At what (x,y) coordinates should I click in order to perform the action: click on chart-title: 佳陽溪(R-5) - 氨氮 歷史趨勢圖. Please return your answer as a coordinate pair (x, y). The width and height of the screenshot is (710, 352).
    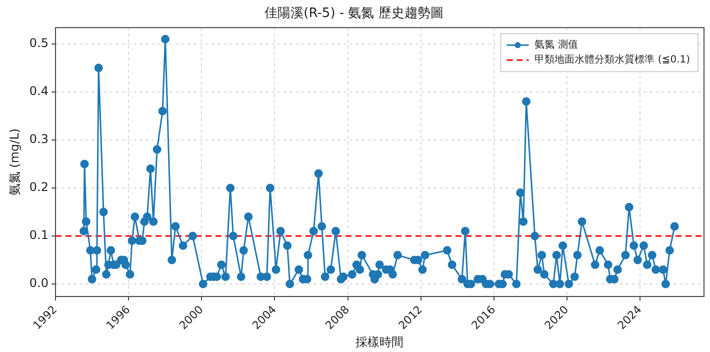
    Looking at the image, I should click on (354, 14).